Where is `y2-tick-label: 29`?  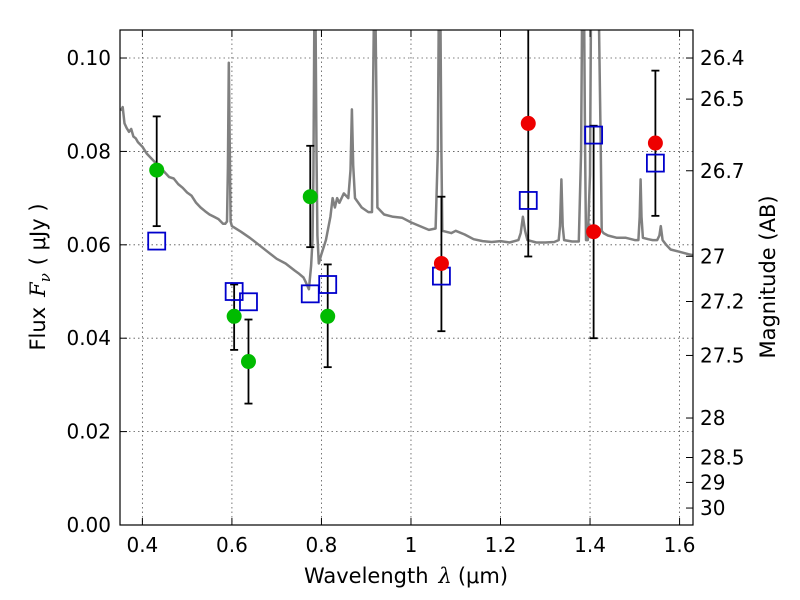 y2-tick-label: 29 is located at coordinates (712, 482).